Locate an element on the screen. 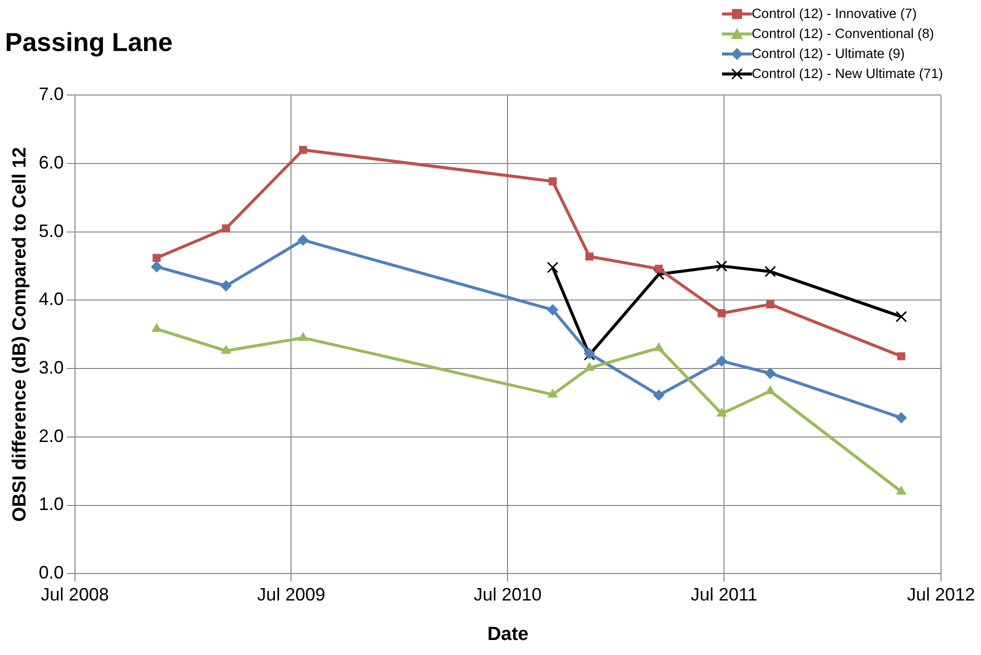  legend-label: Control (12) - New Ultimate (71) is located at coordinates (847, 74).